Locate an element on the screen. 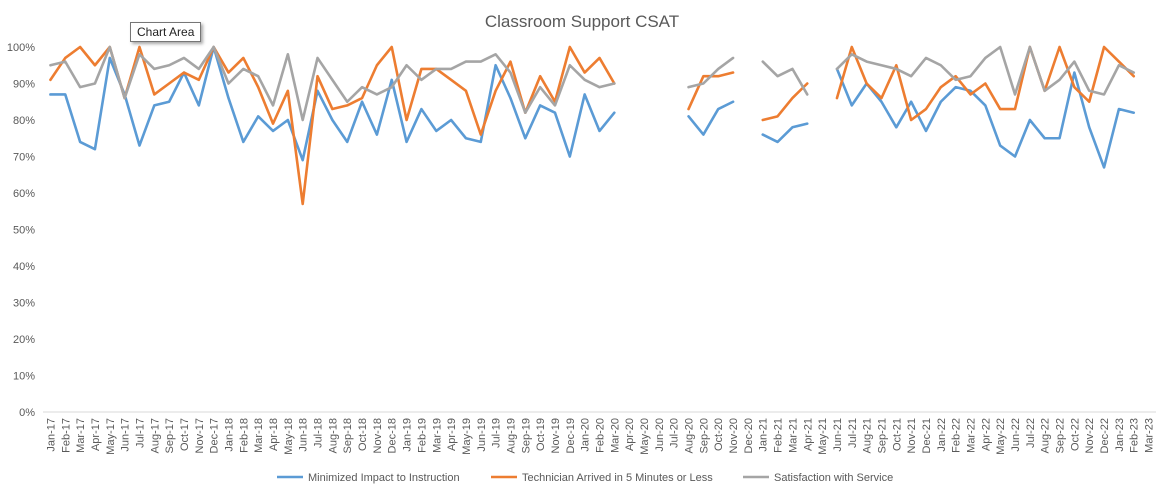  x-tick-label: Jan-22 is located at coordinates (942, 435).